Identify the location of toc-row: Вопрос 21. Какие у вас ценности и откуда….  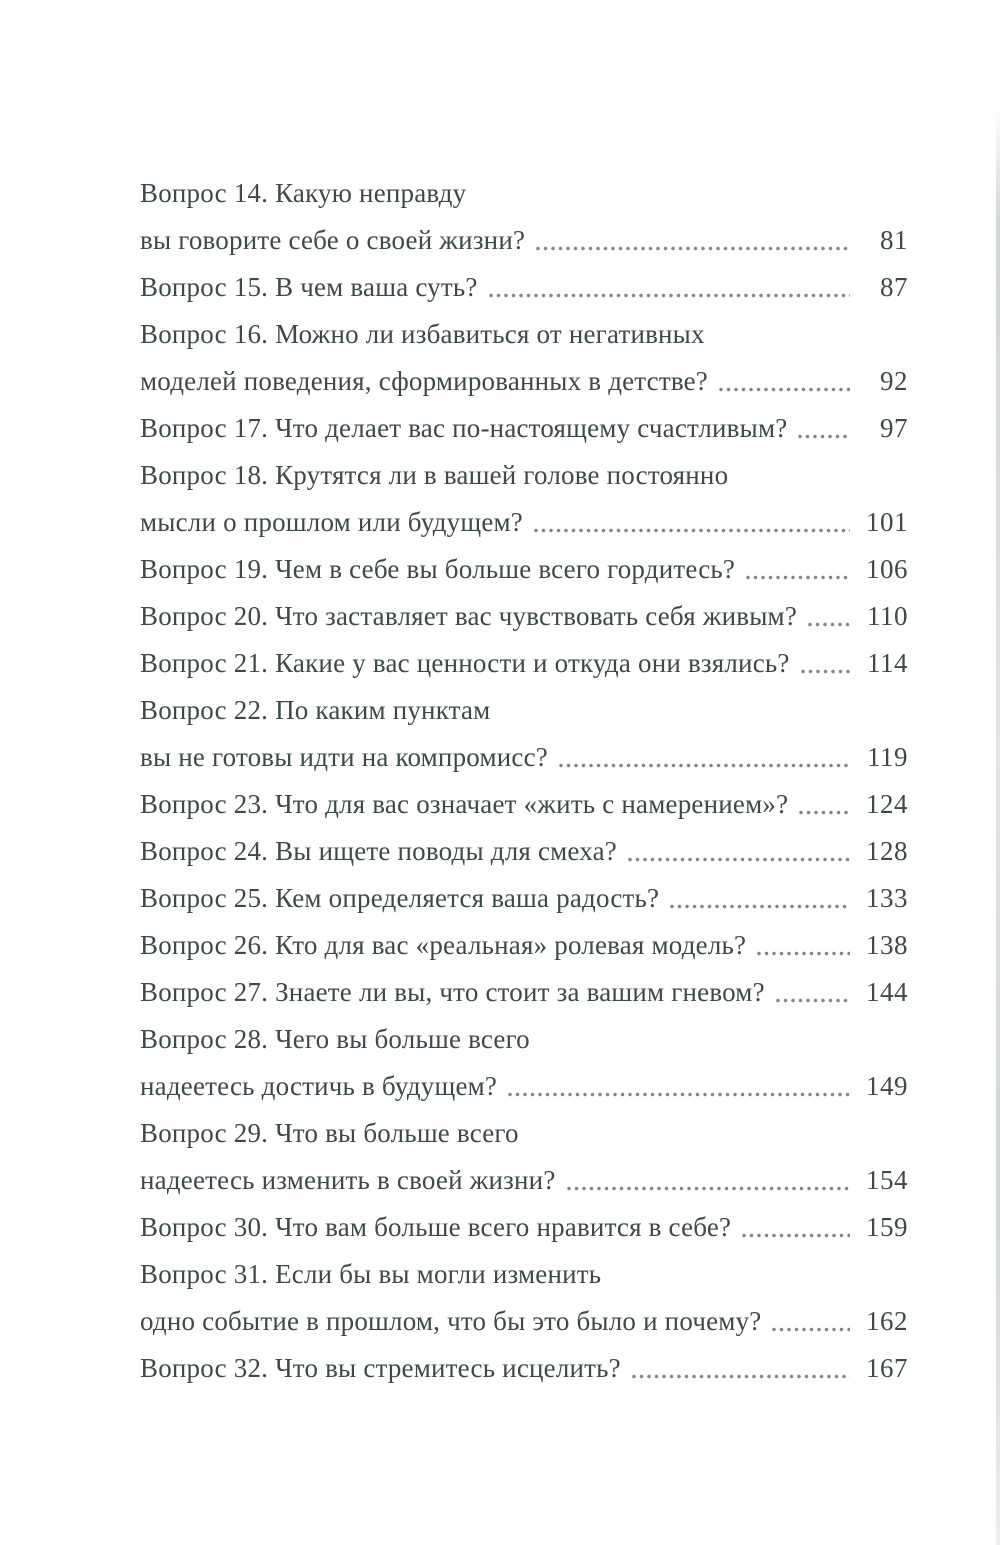
(524, 663).